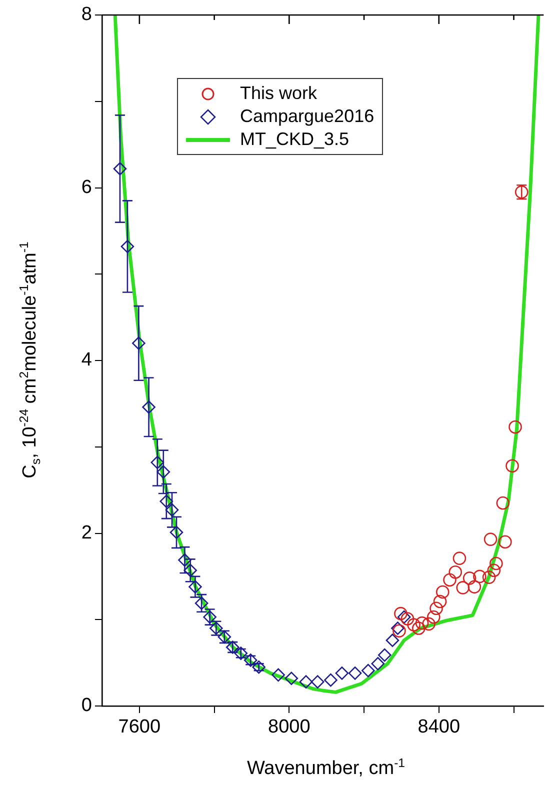 The width and height of the screenshot is (551, 793). I want to click on y-tick-label: 2, so click(86, 533).